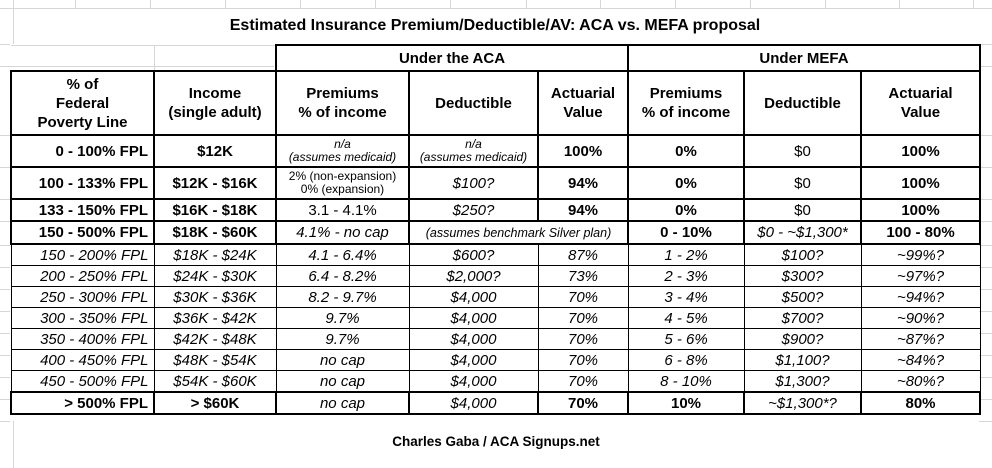 The height and width of the screenshot is (468, 992). Describe the element at coordinates (342, 151) in the screenshot. I see `aca-premiums-cell: n/a (assumes medicaid)` at that location.